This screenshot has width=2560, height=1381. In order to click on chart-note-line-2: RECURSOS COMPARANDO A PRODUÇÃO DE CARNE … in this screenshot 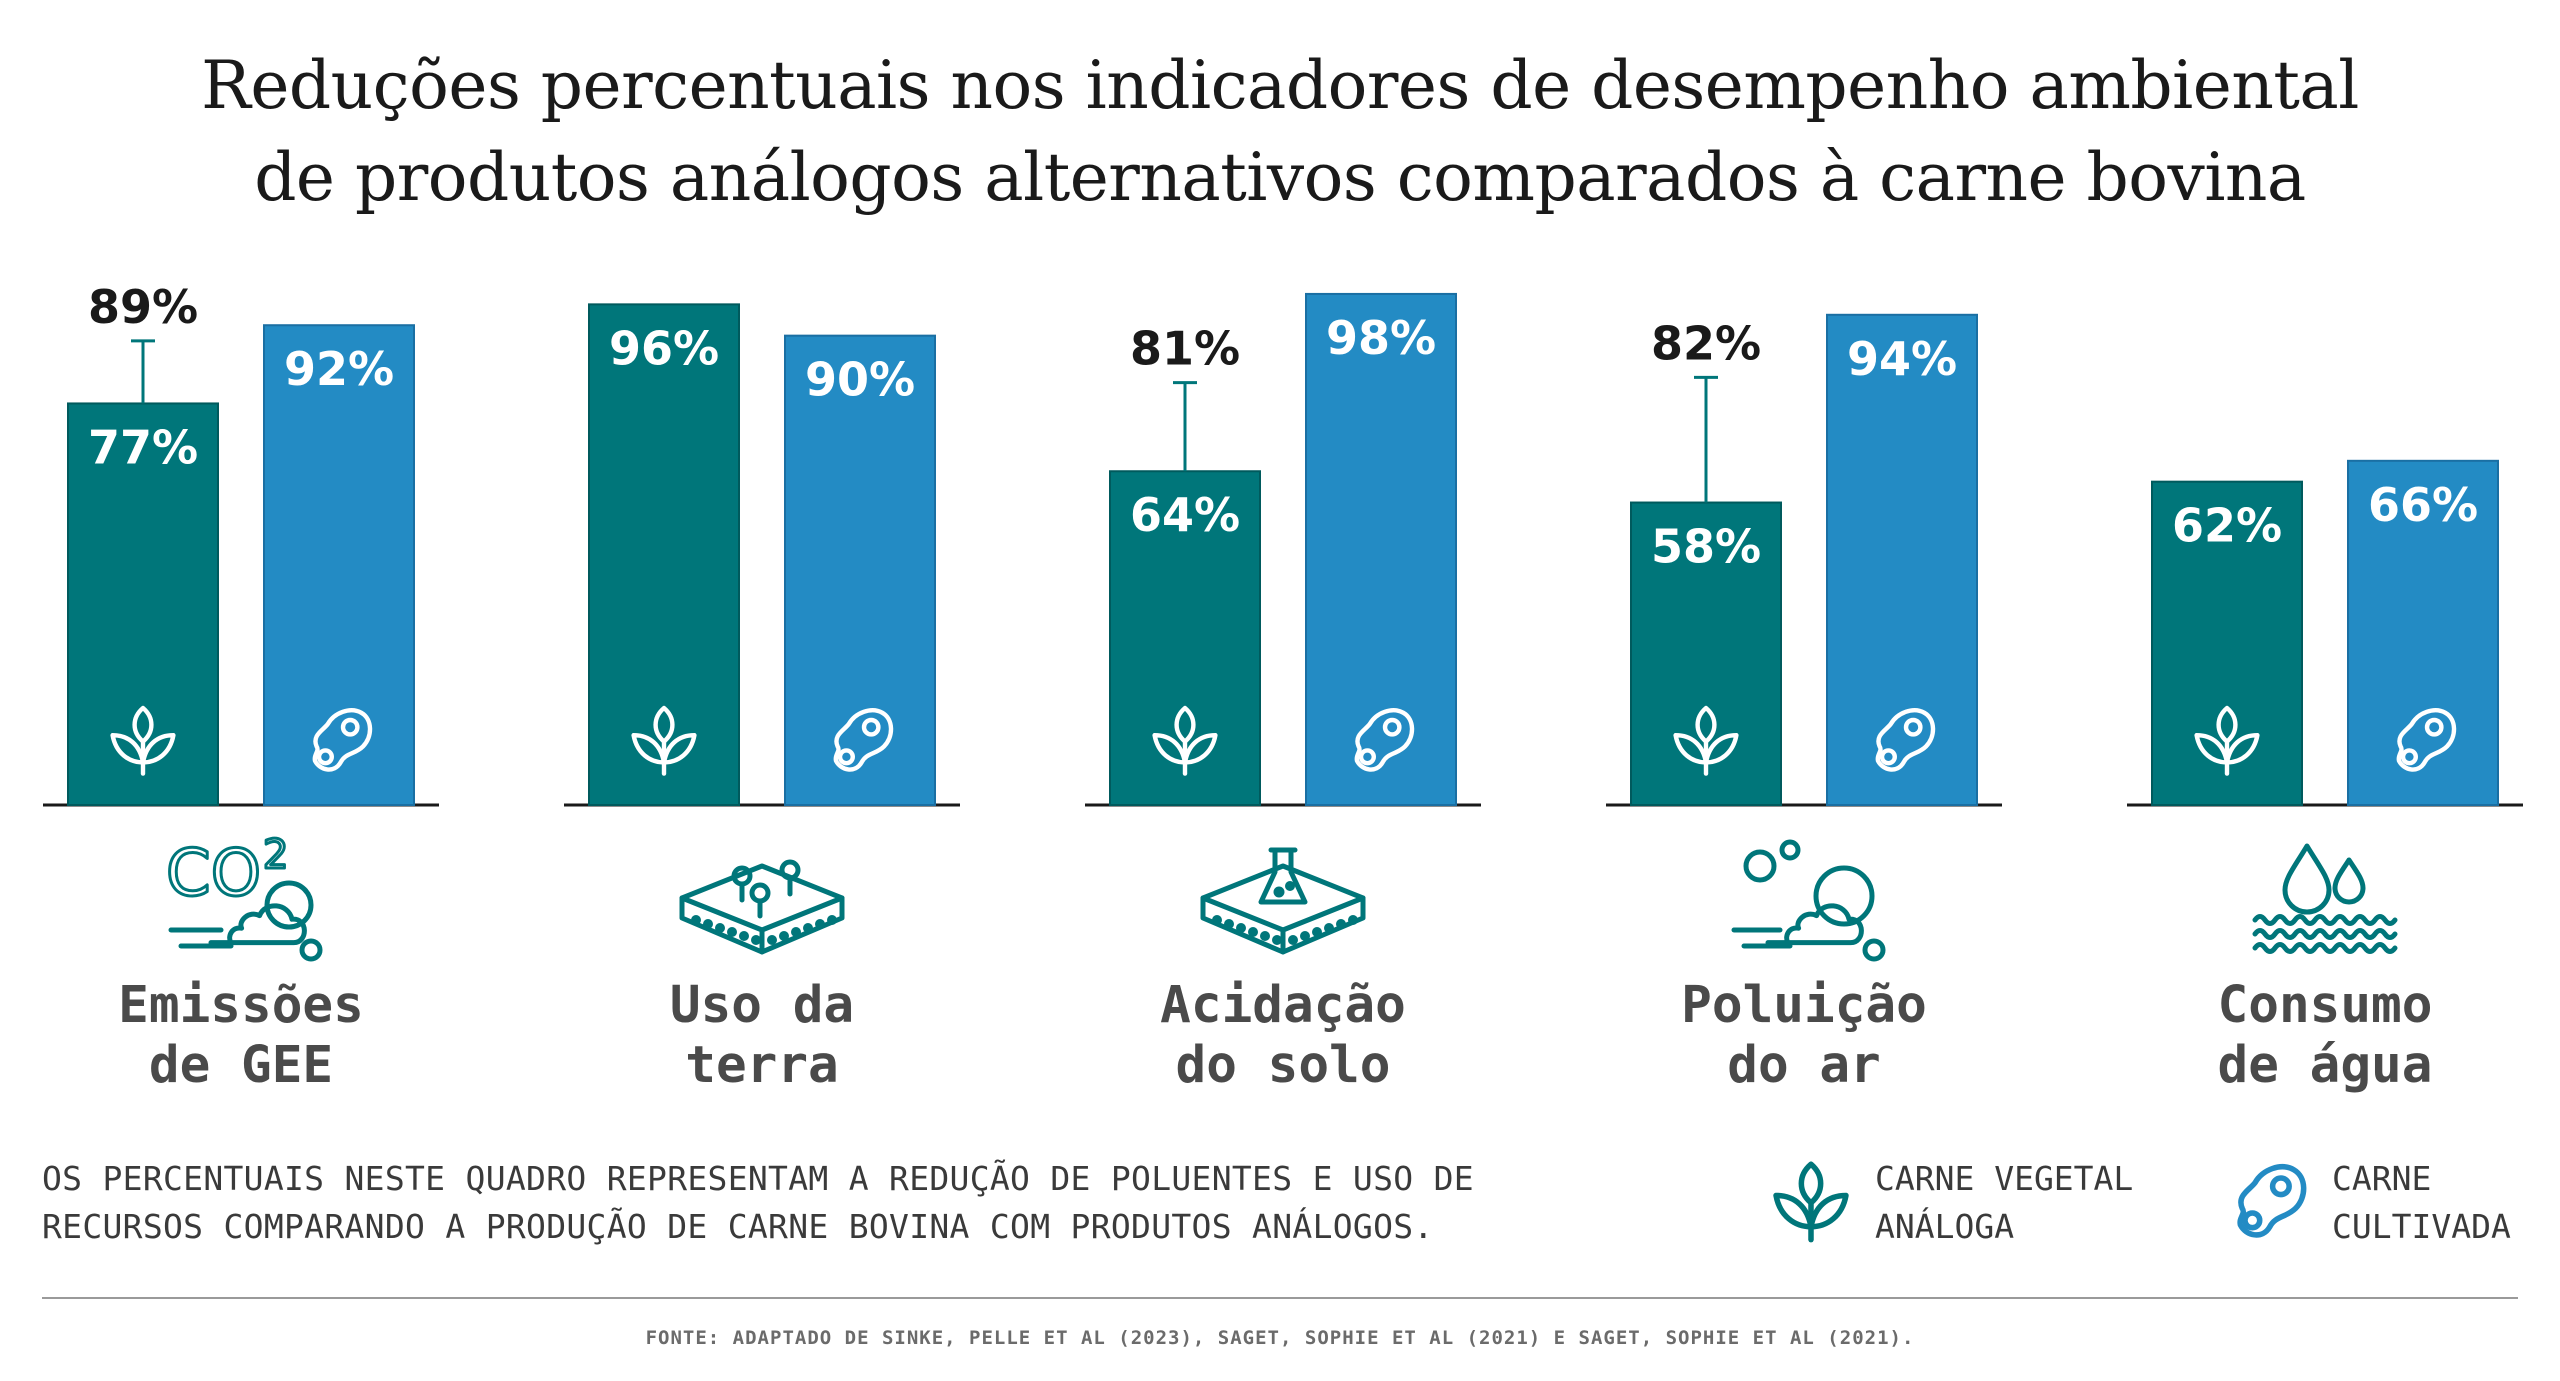, I will do `click(738, 1226)`.